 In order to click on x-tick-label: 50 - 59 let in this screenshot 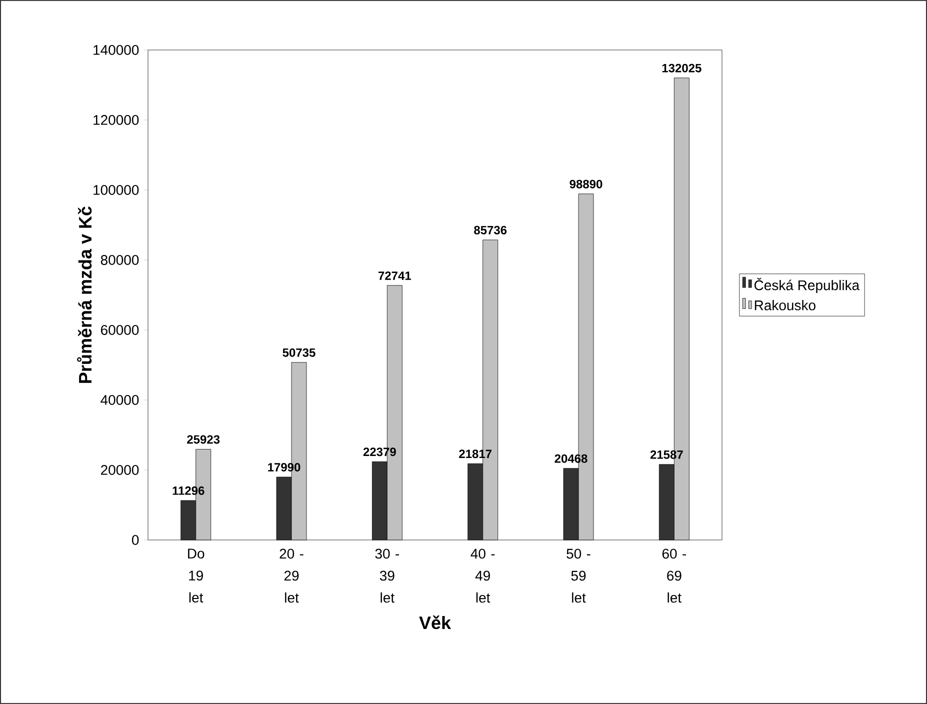, I will do `click(578, 575)`.